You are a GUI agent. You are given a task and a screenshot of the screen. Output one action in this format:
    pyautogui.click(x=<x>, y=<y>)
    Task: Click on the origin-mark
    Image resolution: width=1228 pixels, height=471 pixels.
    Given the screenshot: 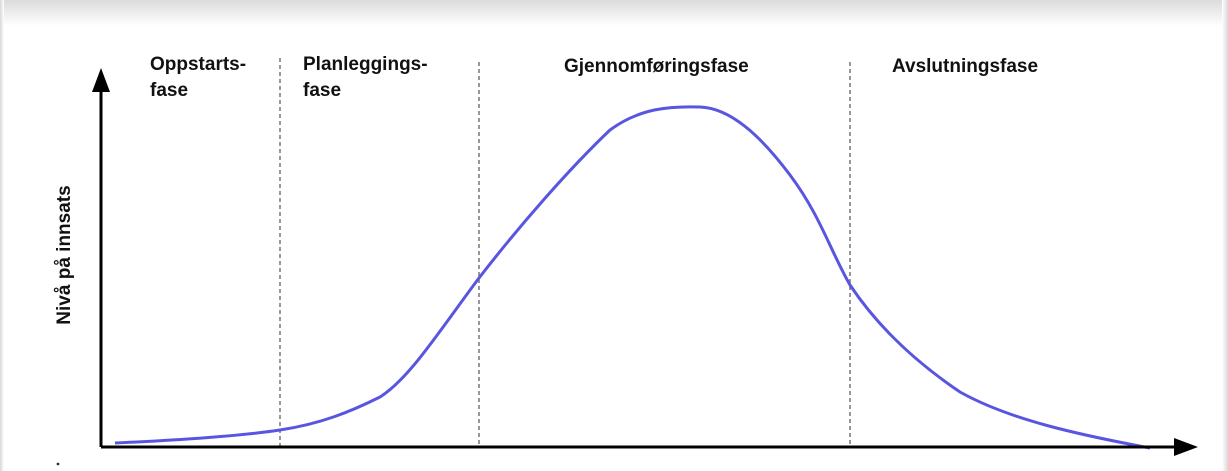 What is the action you would take?
    pyautogui.click(x=58, y=464)
    